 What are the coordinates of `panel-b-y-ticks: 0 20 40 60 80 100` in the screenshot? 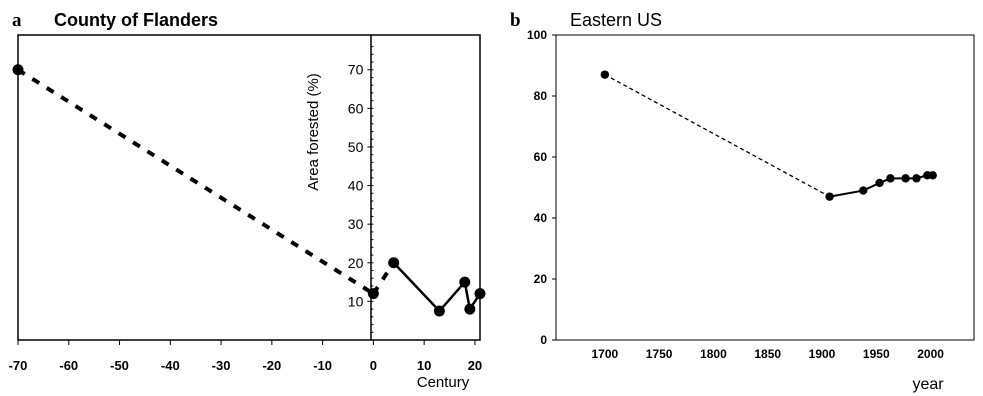 It's located at (541, 187).